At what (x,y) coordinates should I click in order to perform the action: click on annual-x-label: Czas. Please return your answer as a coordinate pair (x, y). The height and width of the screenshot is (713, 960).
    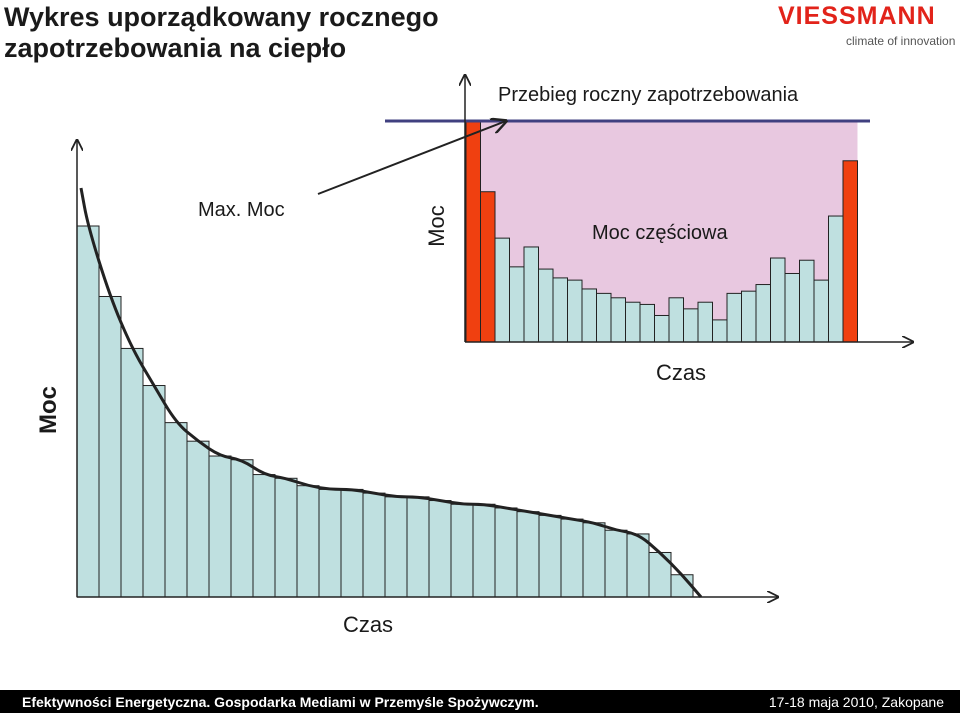
    Looking at the image, I should click on (681, 372).